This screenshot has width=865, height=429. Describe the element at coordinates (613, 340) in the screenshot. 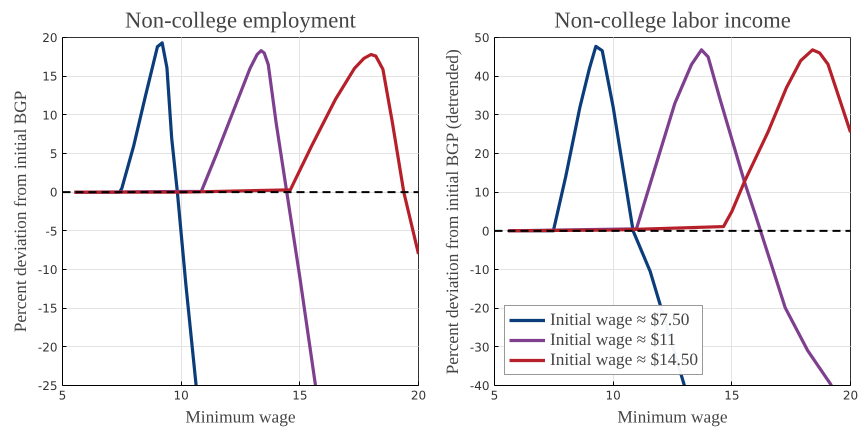

I see `legend-label: Initial wage ≈ $11` at that location.